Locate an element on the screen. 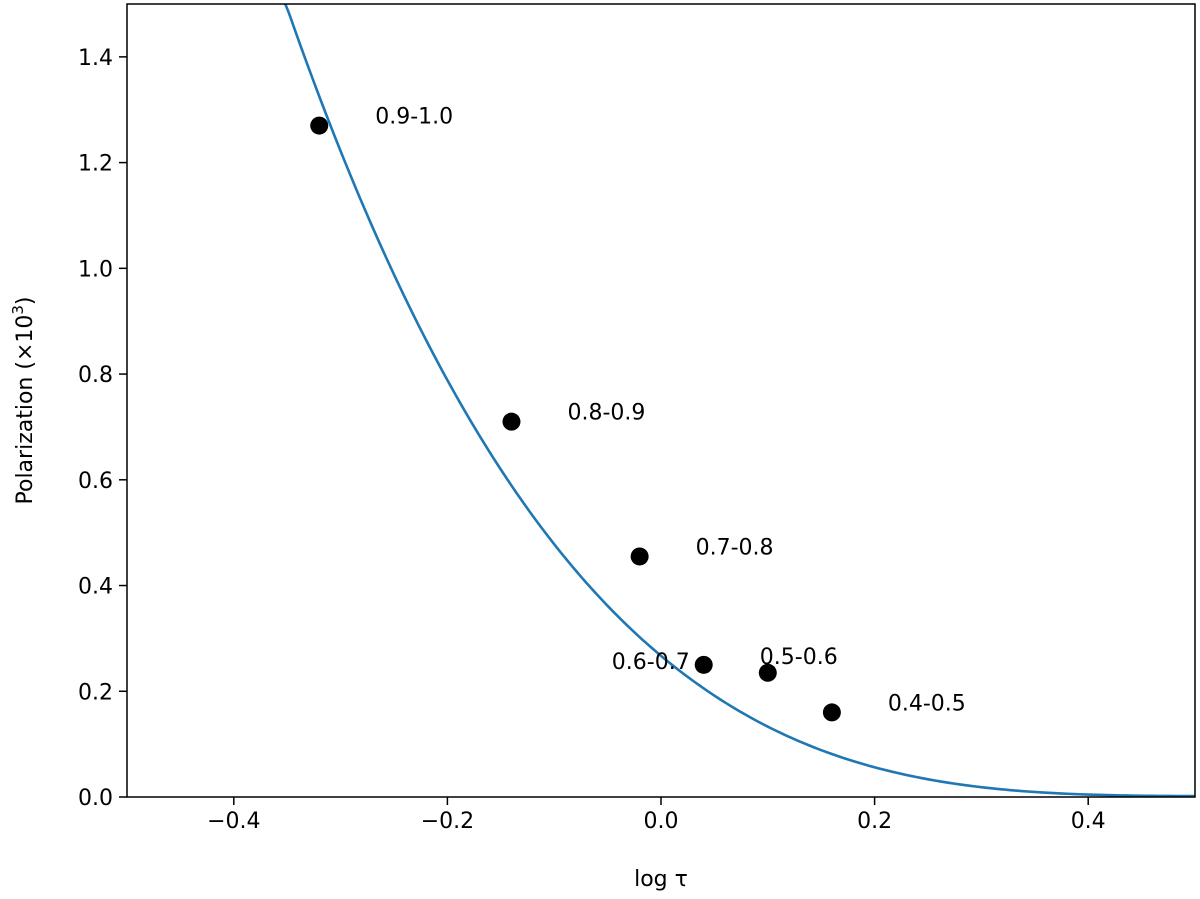  y-axis-title-main: Polarization (×10 is located at coordinates (25, 410).